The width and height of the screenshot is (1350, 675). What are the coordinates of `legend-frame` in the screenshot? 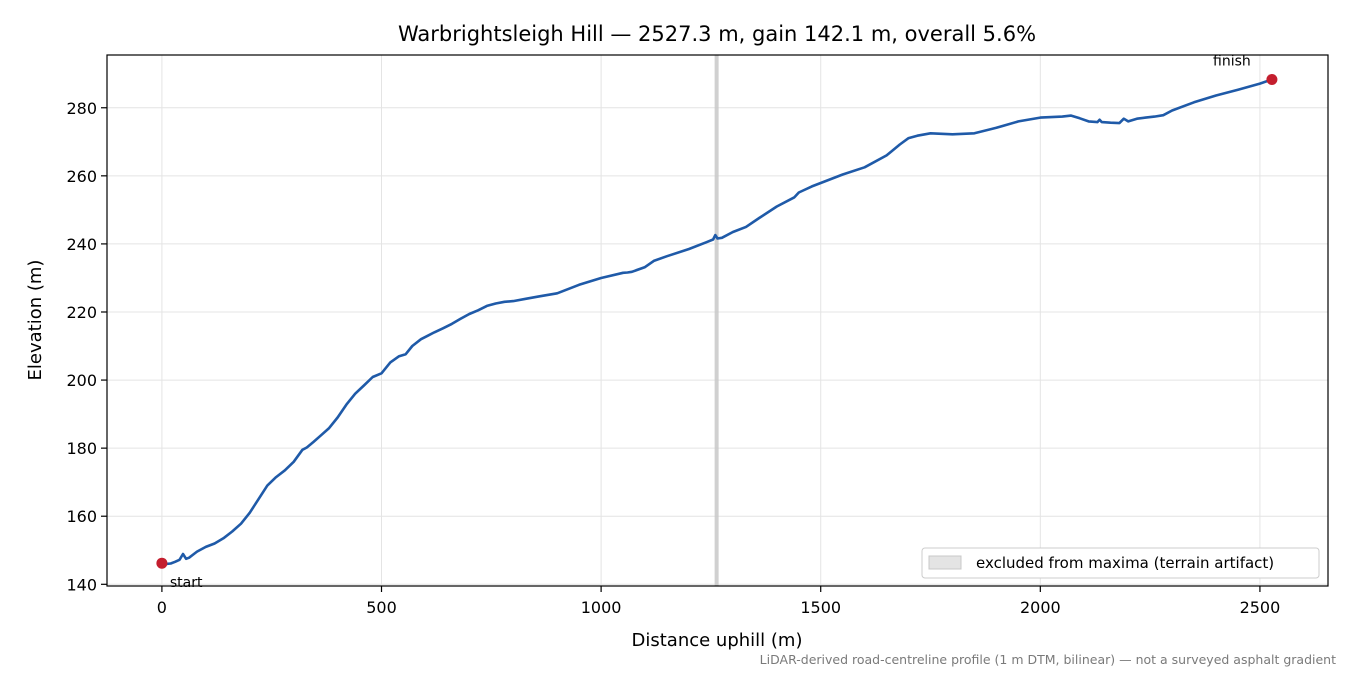 It's located at (1120, 563).